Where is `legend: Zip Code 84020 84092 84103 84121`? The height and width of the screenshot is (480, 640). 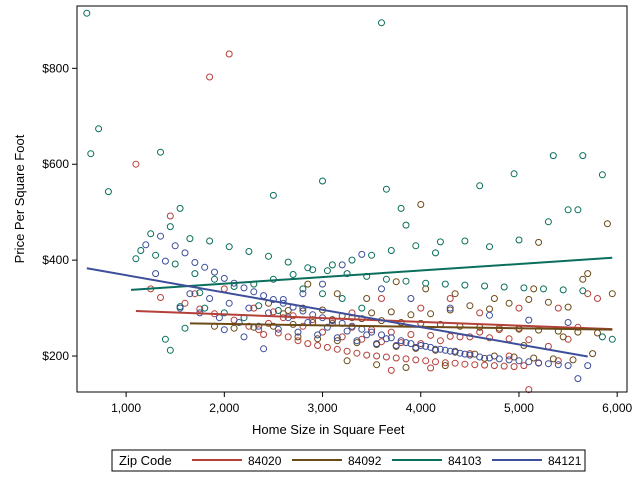 legend: Zip Code 84020 84092 84103 84121 is located at coordinates (348, 460).